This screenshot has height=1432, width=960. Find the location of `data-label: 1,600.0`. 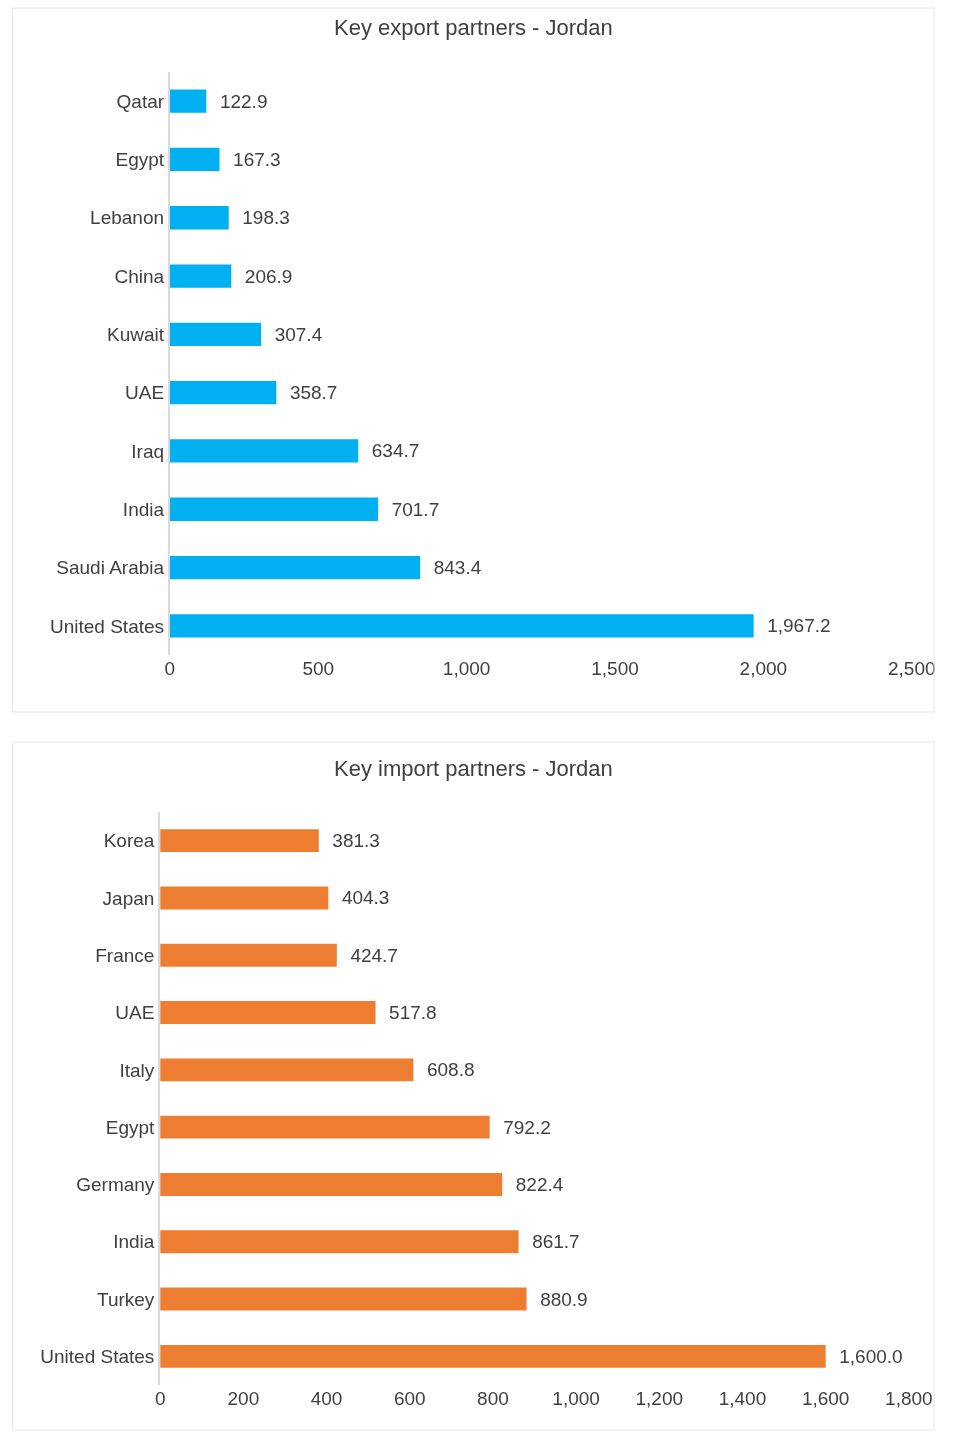

data-label: 1,600.0 is located at coordinates (865, 1356).